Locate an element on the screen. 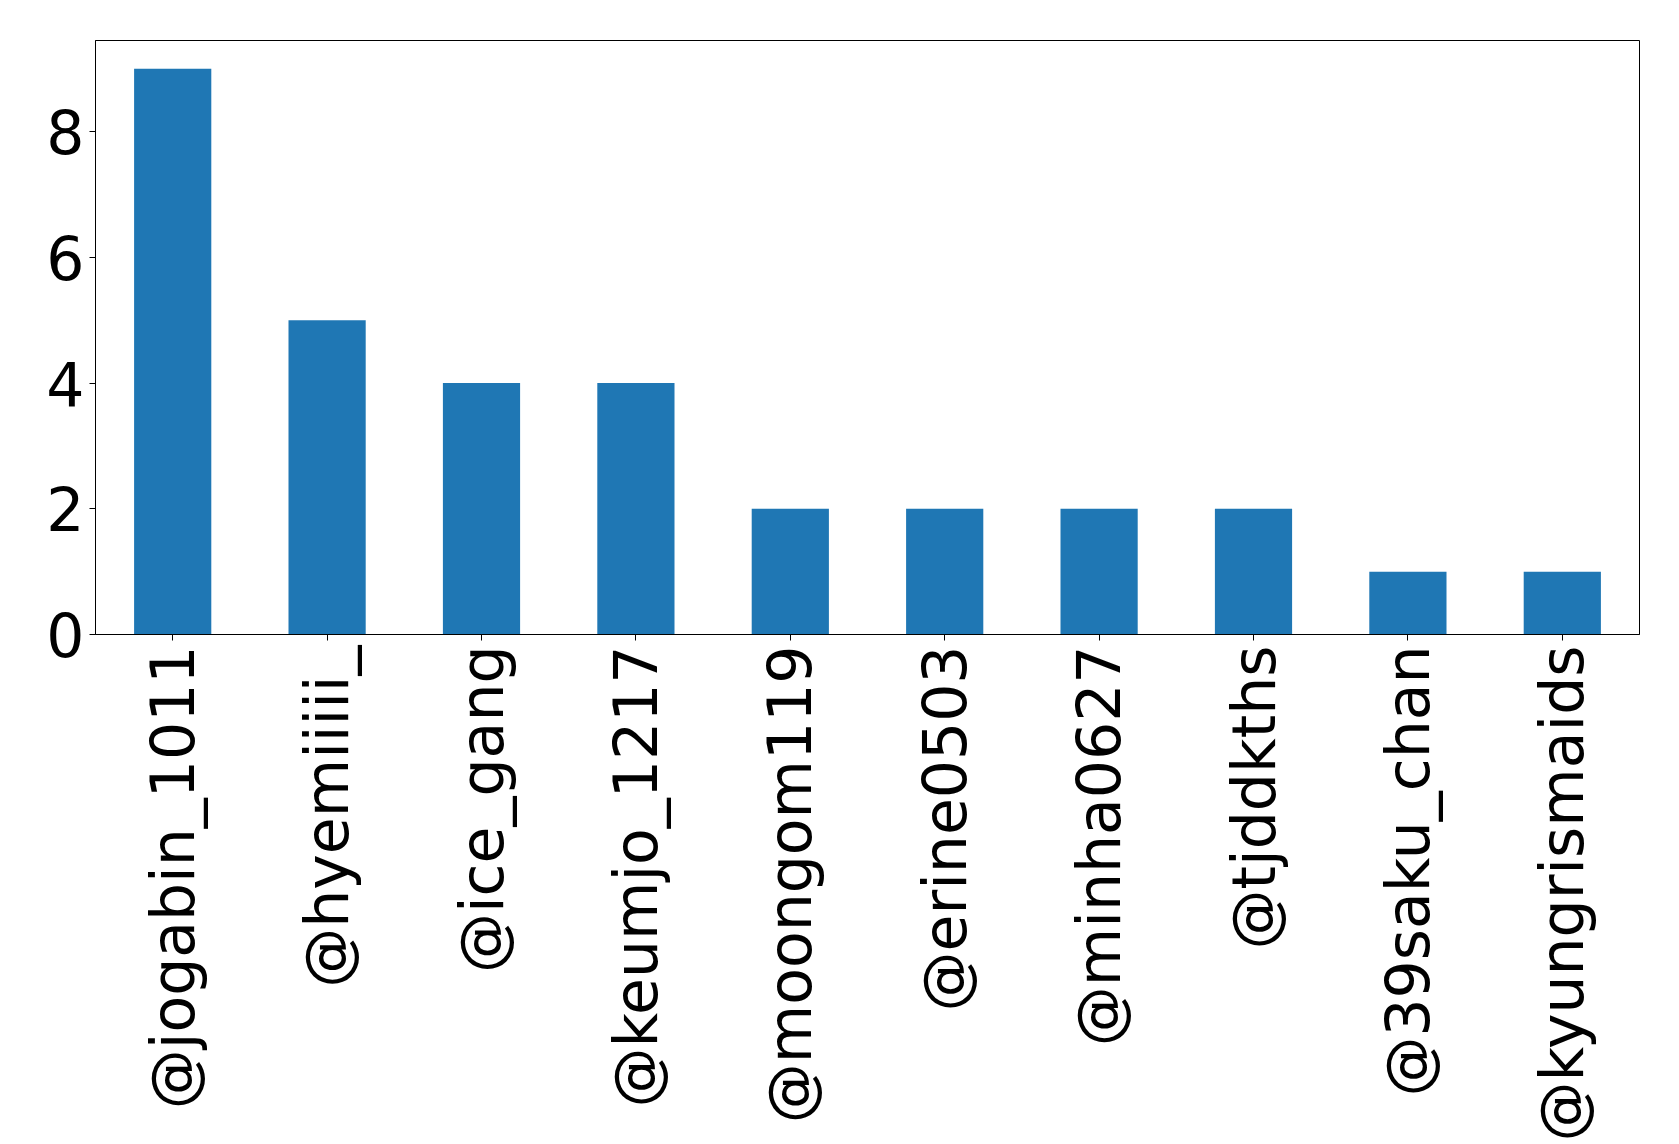 The image size is (1679, 1144). y-tick-label: 6 is located at coordinates (65, 258).